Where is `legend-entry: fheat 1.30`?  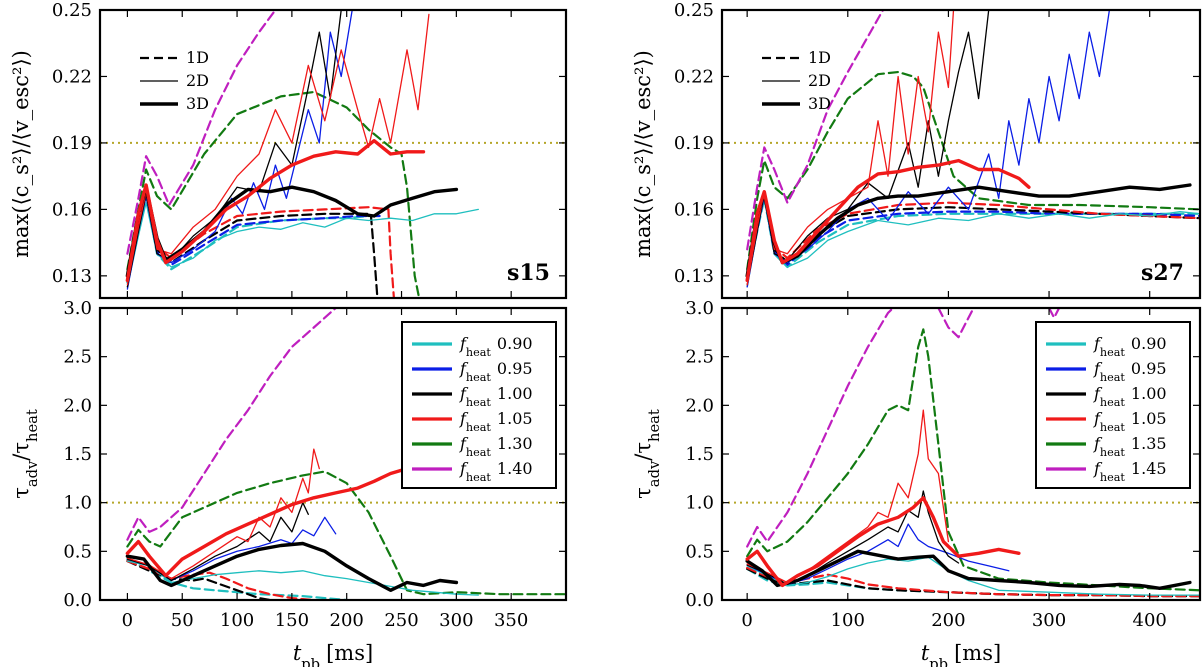
legend-entry: fheat 1.30 is located at coordinates (496, 446).